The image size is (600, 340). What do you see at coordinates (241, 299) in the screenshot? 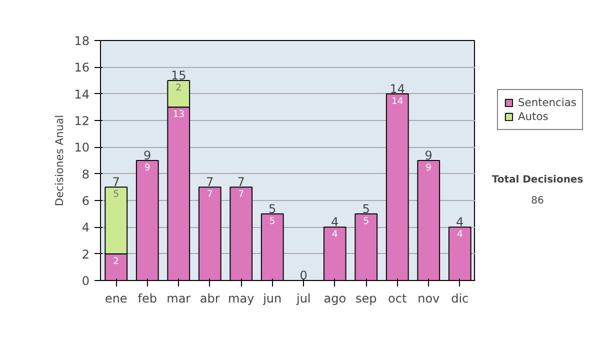
I see `x-tick-label: may` at bounding box center [241, 299].